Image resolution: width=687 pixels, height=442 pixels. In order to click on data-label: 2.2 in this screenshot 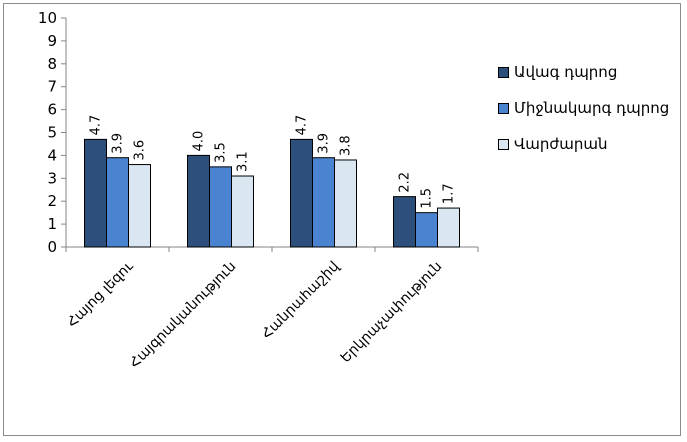, I will do `click(405, 182)`.